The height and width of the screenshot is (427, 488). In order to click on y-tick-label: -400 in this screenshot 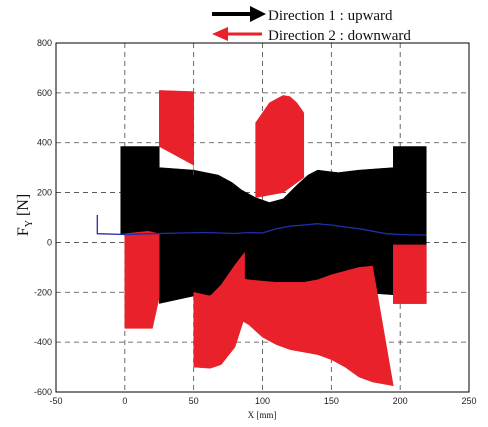, I will do `click(43, 342)`.